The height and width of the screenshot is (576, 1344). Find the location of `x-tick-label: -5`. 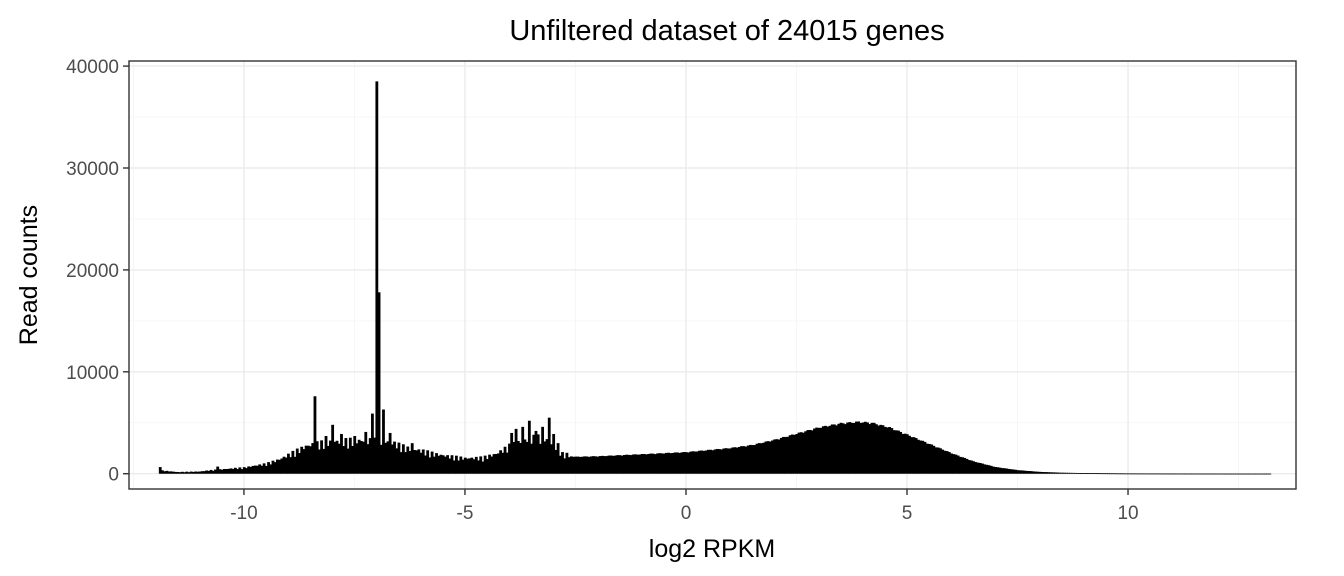

x-tick-label: -5 is located at coordinates (465, 513).